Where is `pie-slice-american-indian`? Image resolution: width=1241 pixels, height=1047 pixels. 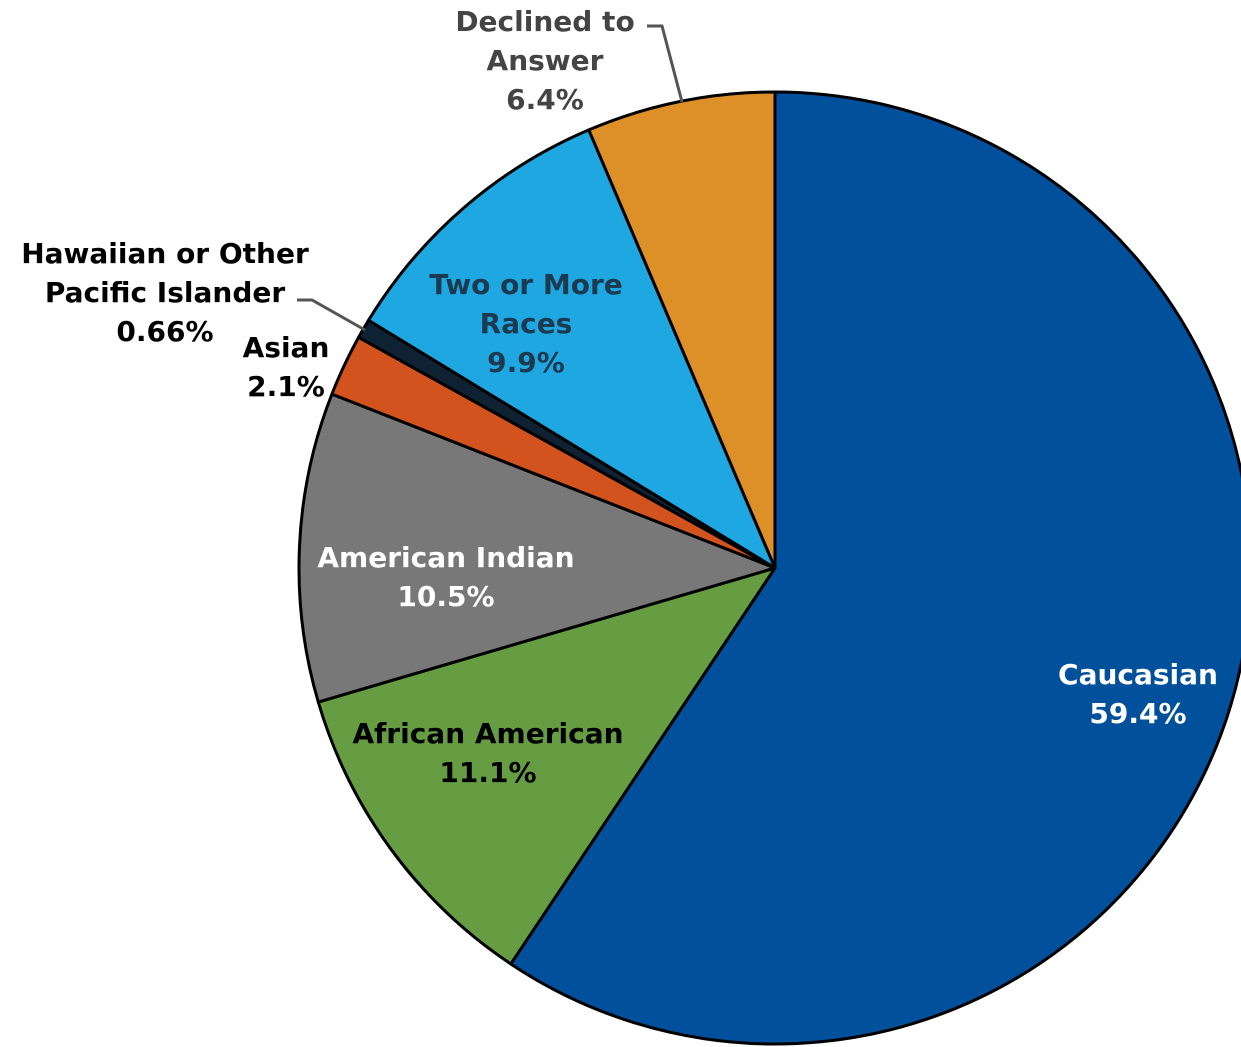
pie-slice-american-indian is located at coordinates (537, 548).